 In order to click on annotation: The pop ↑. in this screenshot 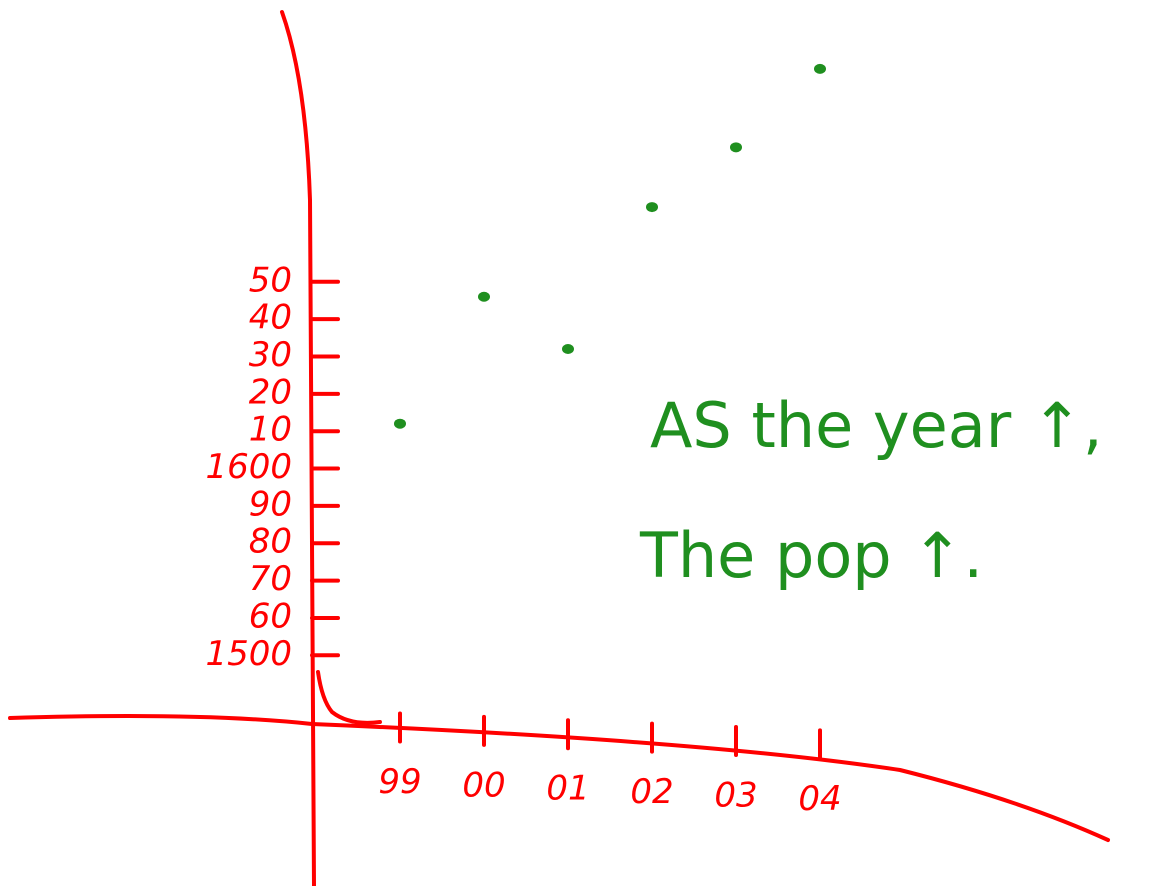, I will do `click(811, 555)`.